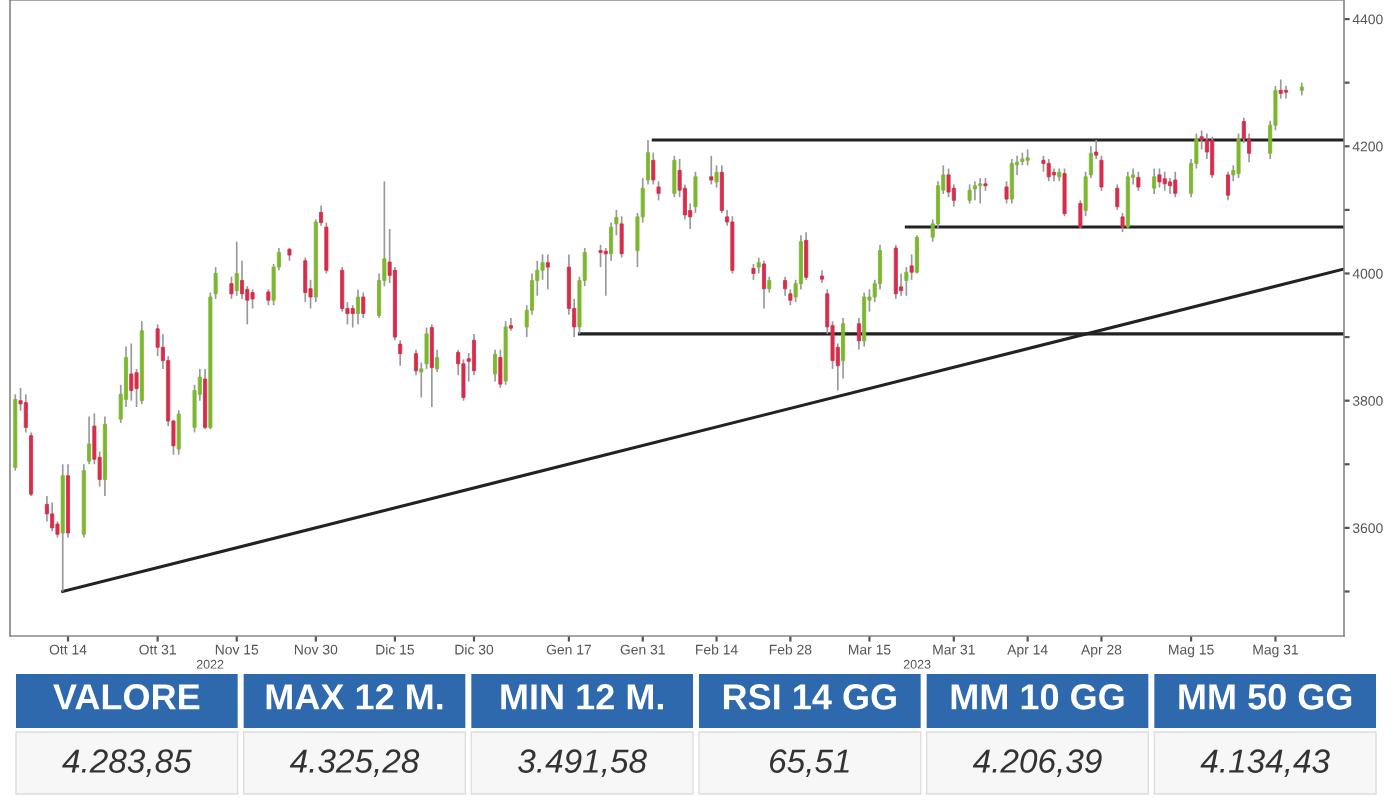  Describe the element at coordinates (354, 697) in the screenshot. I see `text: MAX 12 M.` at that location.